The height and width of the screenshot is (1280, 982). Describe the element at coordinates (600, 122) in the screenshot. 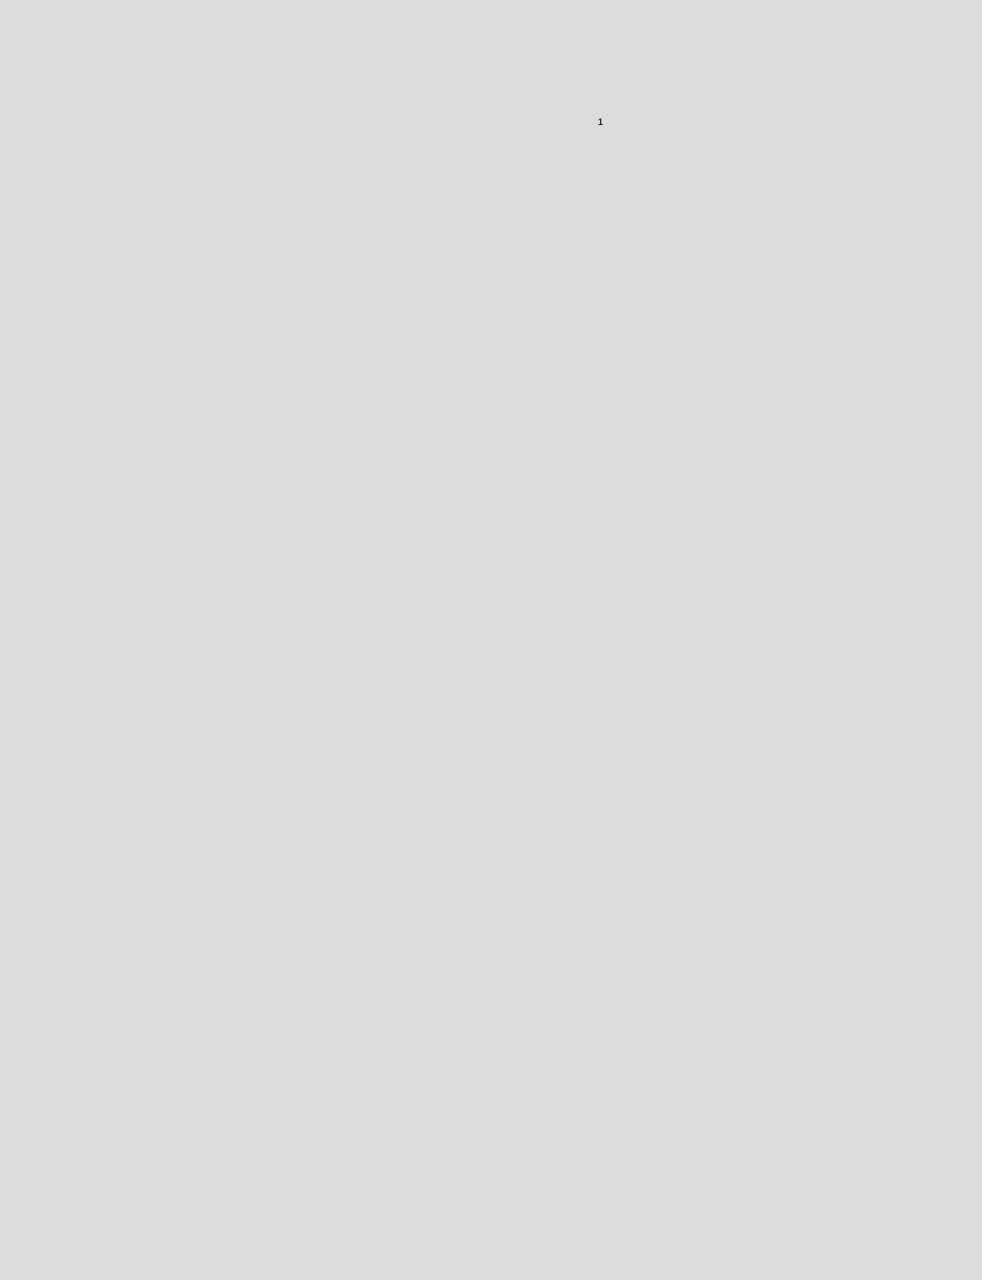

I see `footnote-ref-1: 1` at that location.